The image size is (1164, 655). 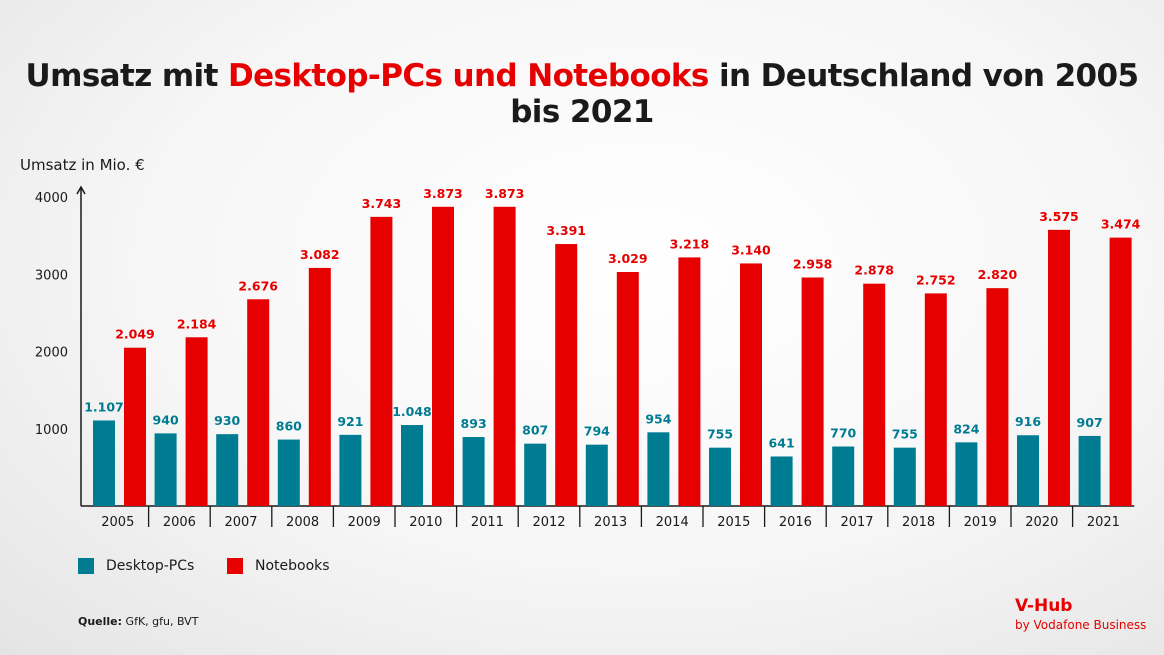 What do you see at coordinates (1041, 522) in the screenshot?
I see `x-tick-label: 2020` at bounding box center [1041, 522].